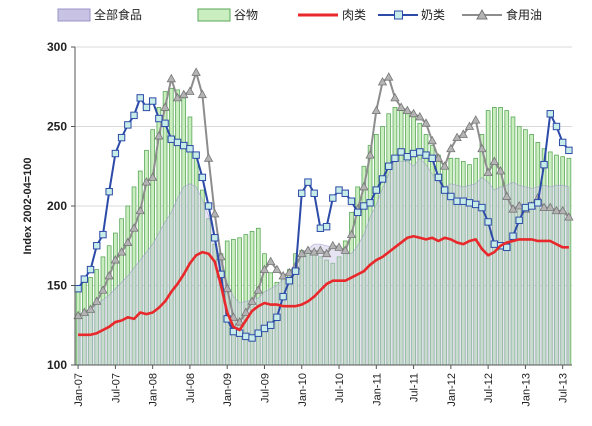 The height and width of the screenshot is (426, 592). I want to click on x-tick-label: Jul-12, so click(489, 388).